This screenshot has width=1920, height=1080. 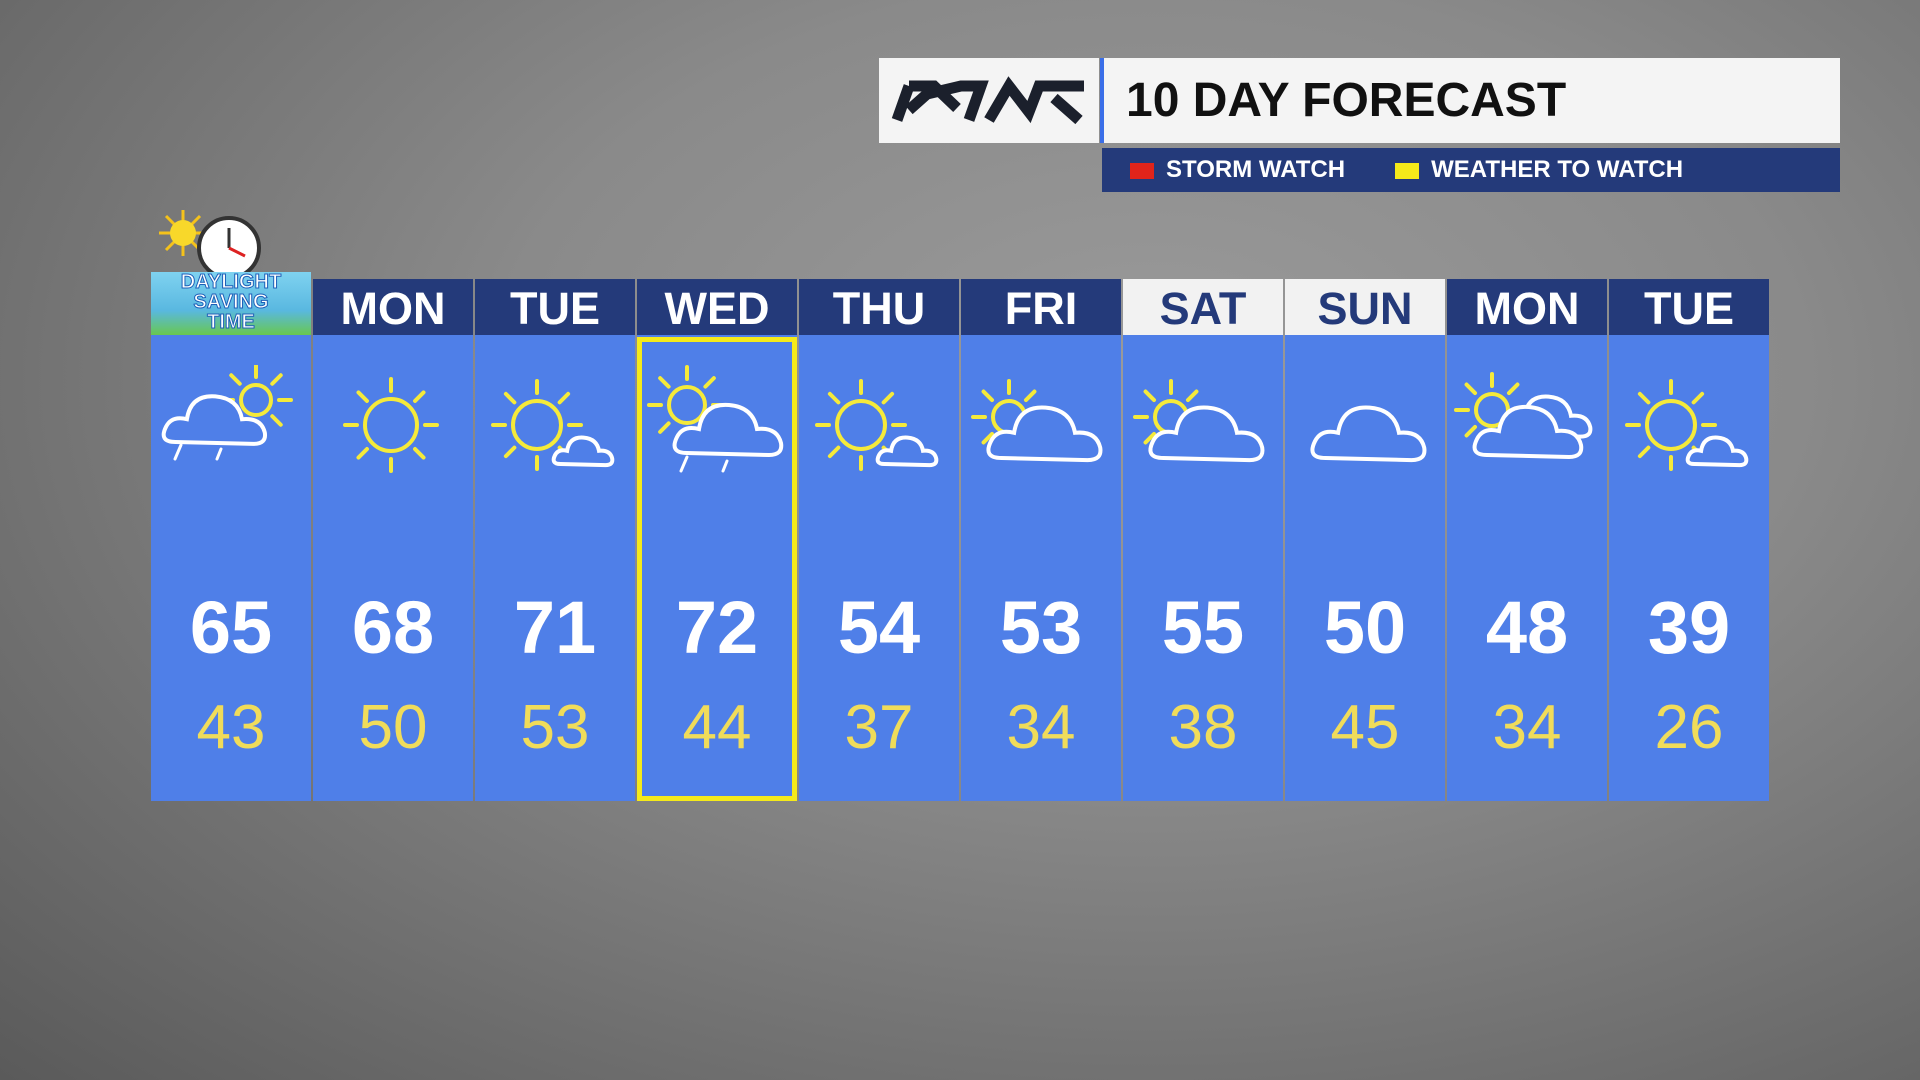 I want to click on low-temp: 26, so click(x=1689, y=727).